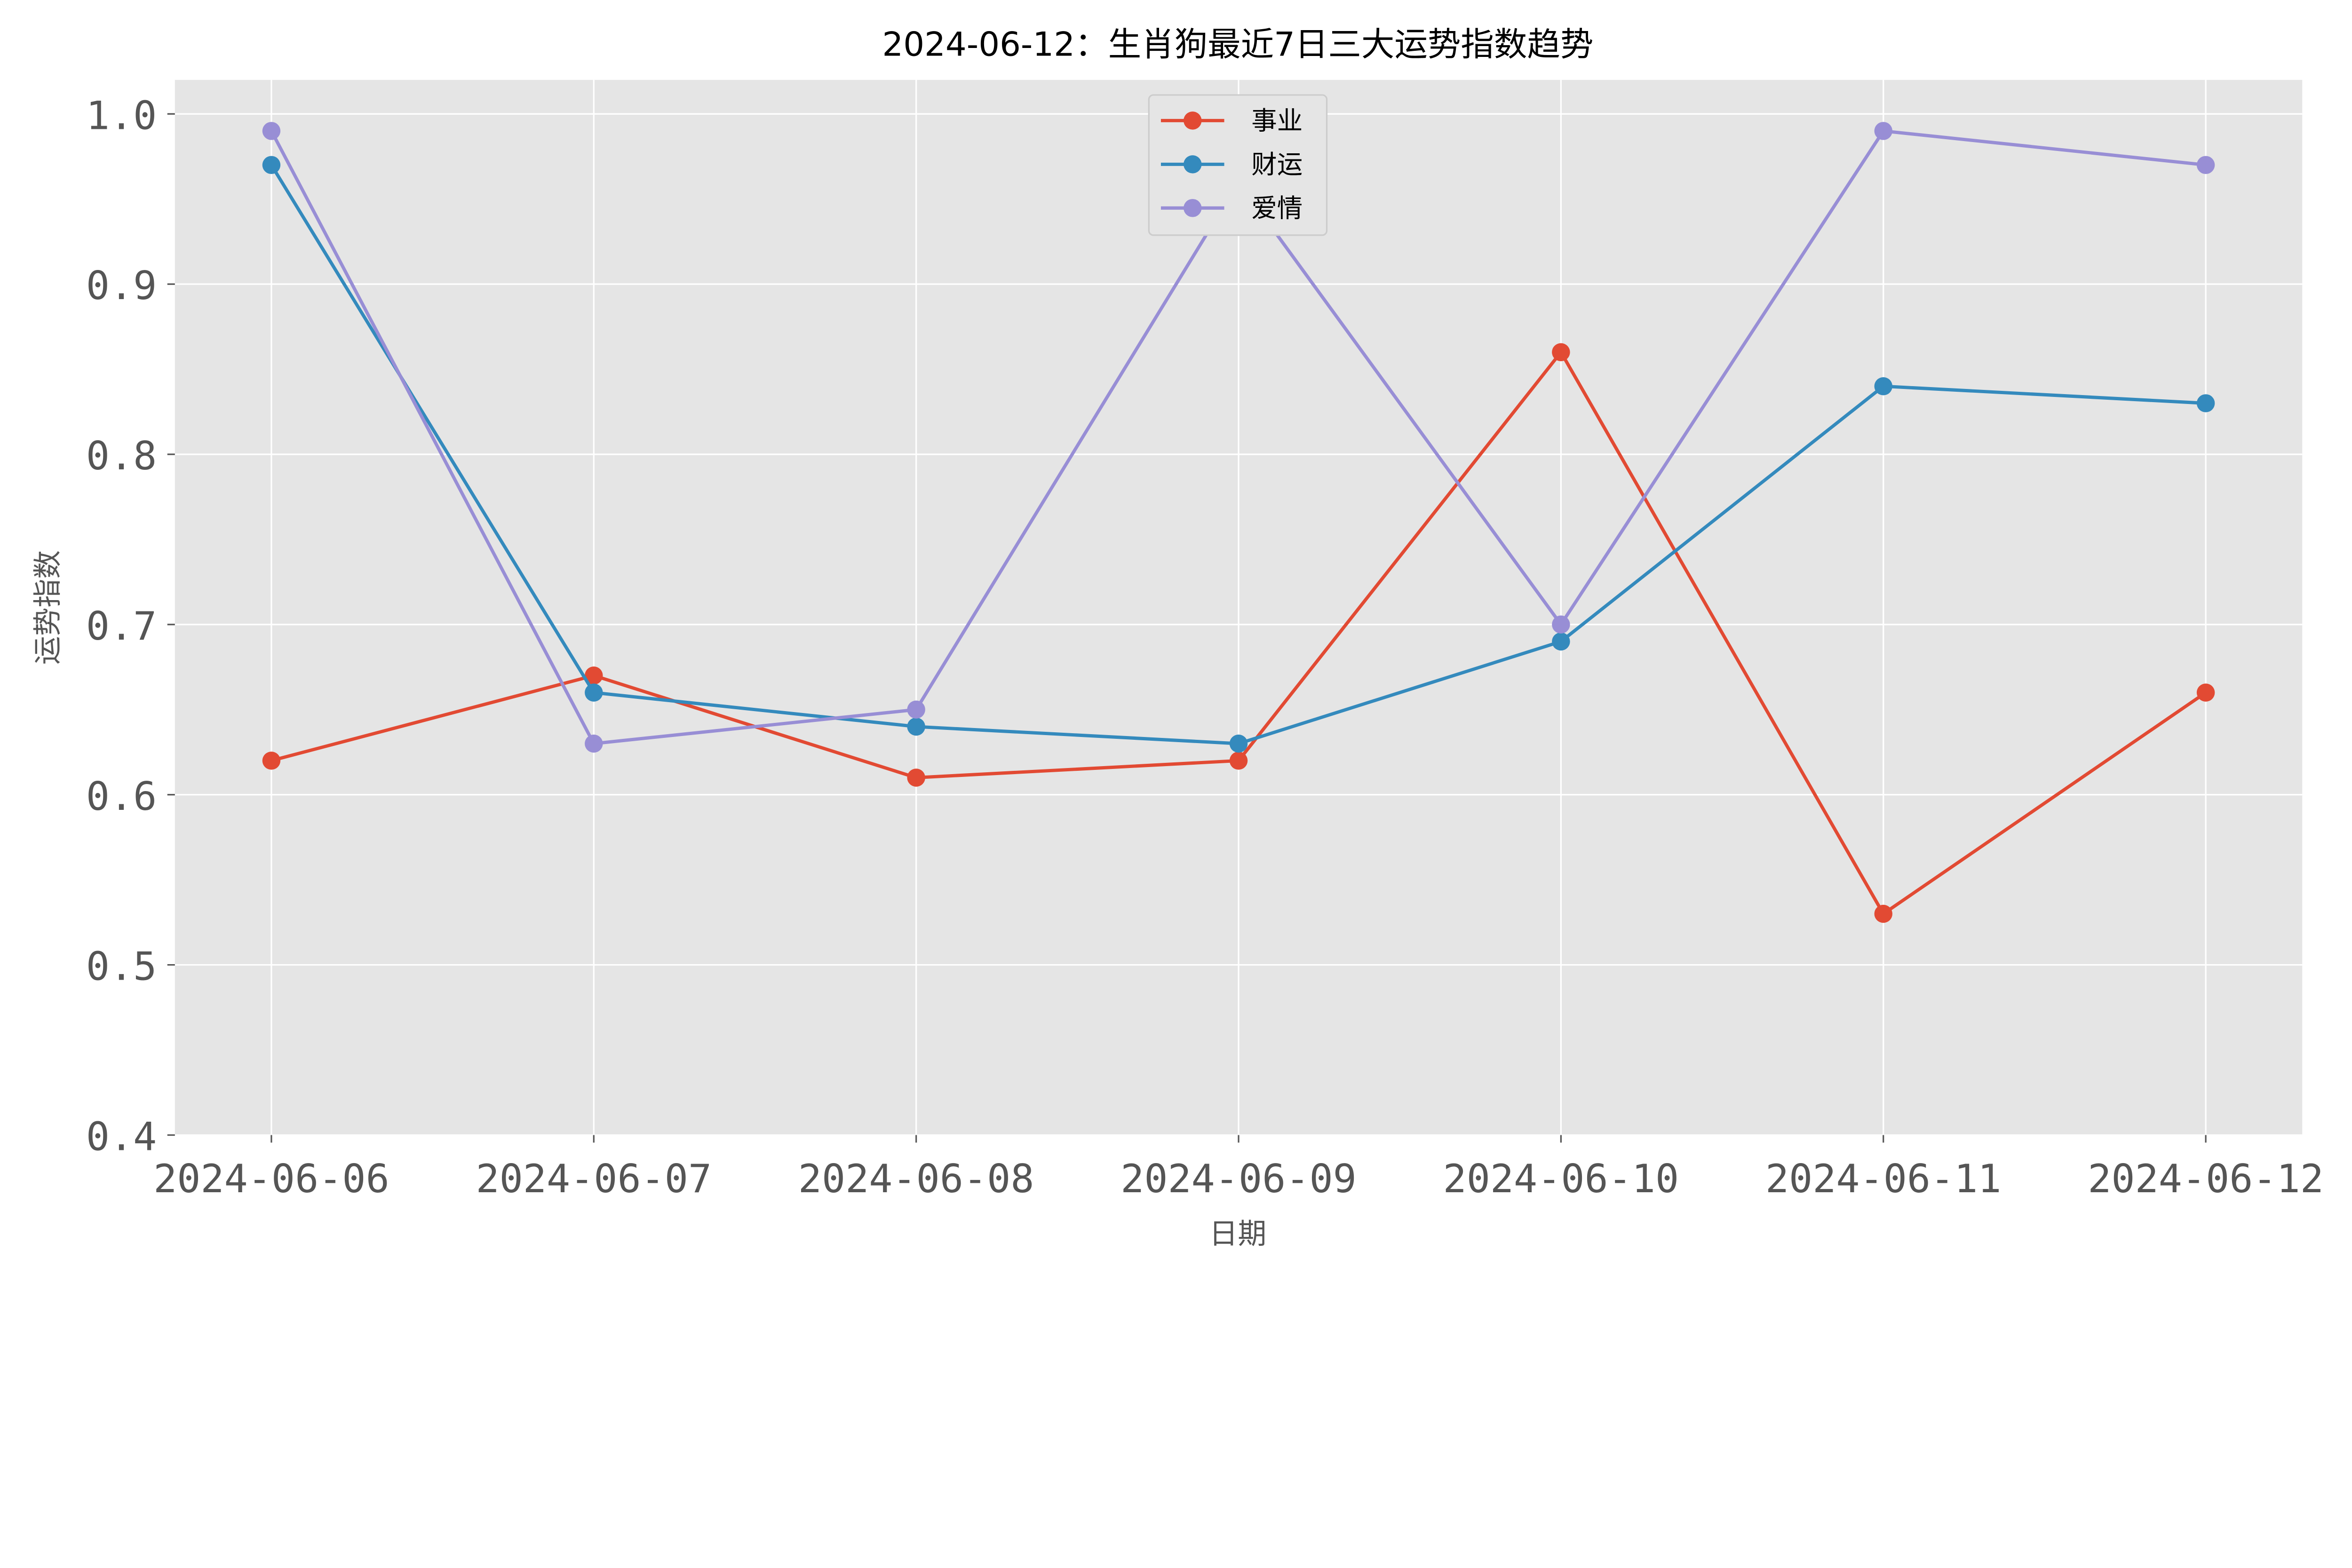 The image size is (2352, 1568). What do you see at coordinates (121, 1137) in the screenshot?
I see `y-tick-label: 0.4` at bounding box center [121, 1137].